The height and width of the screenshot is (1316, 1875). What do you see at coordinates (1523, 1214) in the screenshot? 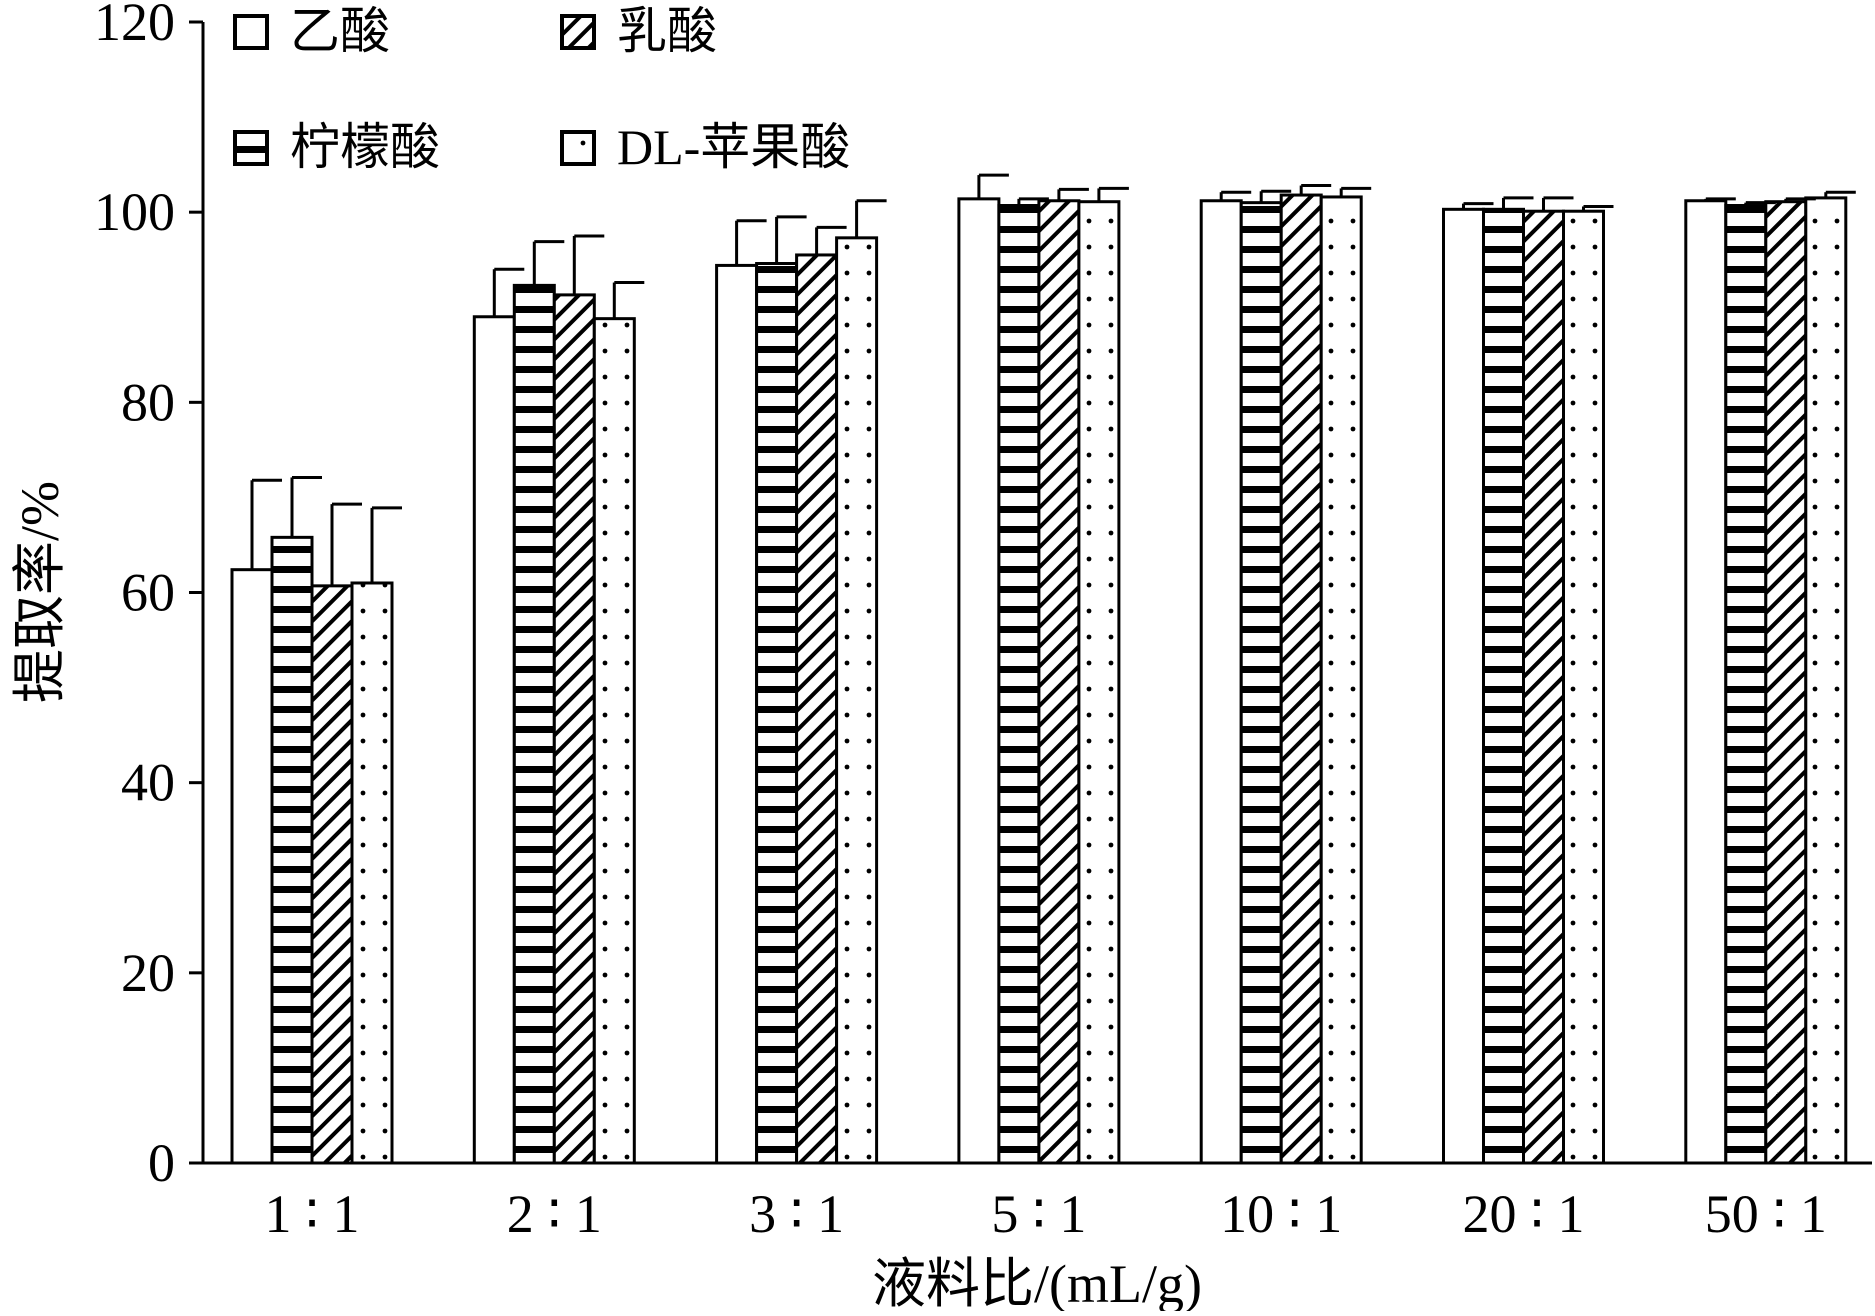
I see `x-tick-label: 20 ∶ 1` at bounding box center [1523, 1214].